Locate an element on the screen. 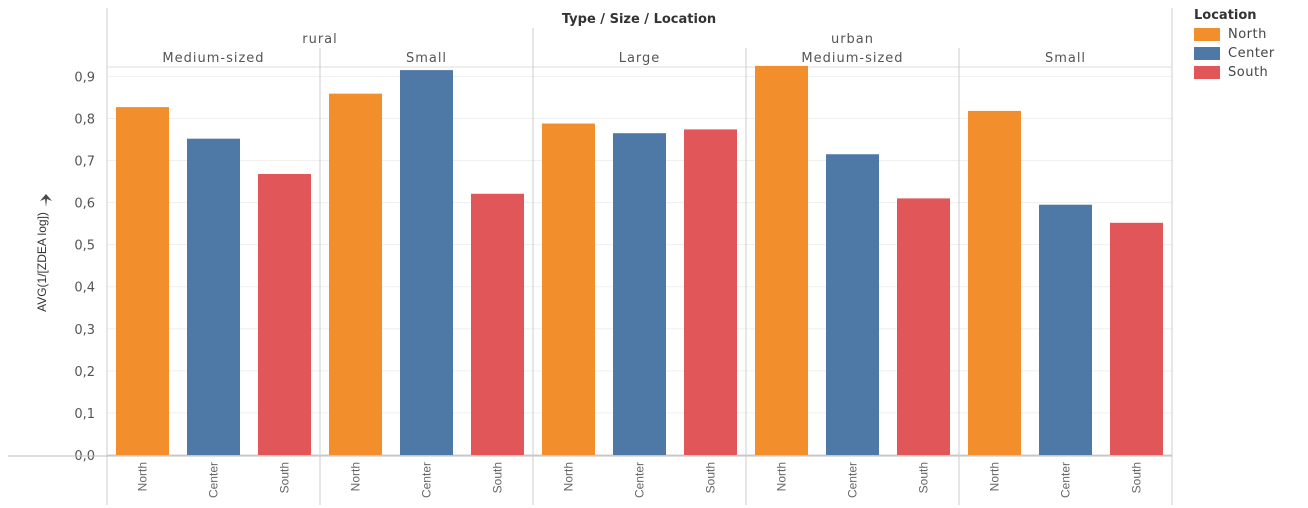 The width and height of the screenshot is (1308, 508). bar-urban-medium-sized-center is located at coordinates (852, 304).